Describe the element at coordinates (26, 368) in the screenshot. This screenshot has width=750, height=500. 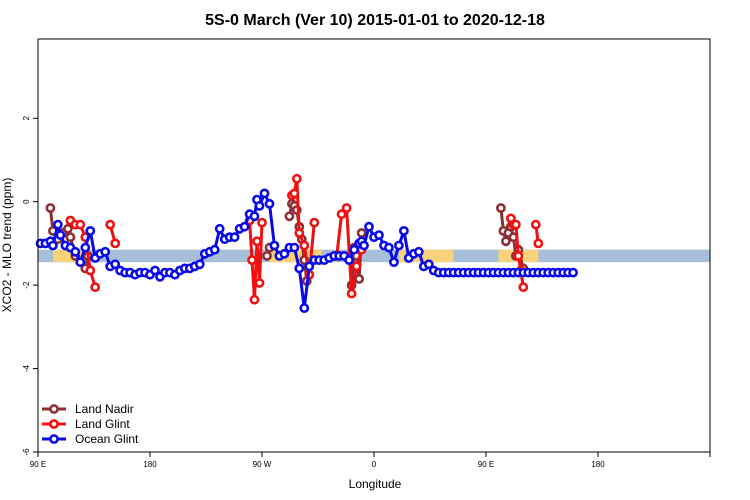
I see `y-tick-label: -4` at that location.